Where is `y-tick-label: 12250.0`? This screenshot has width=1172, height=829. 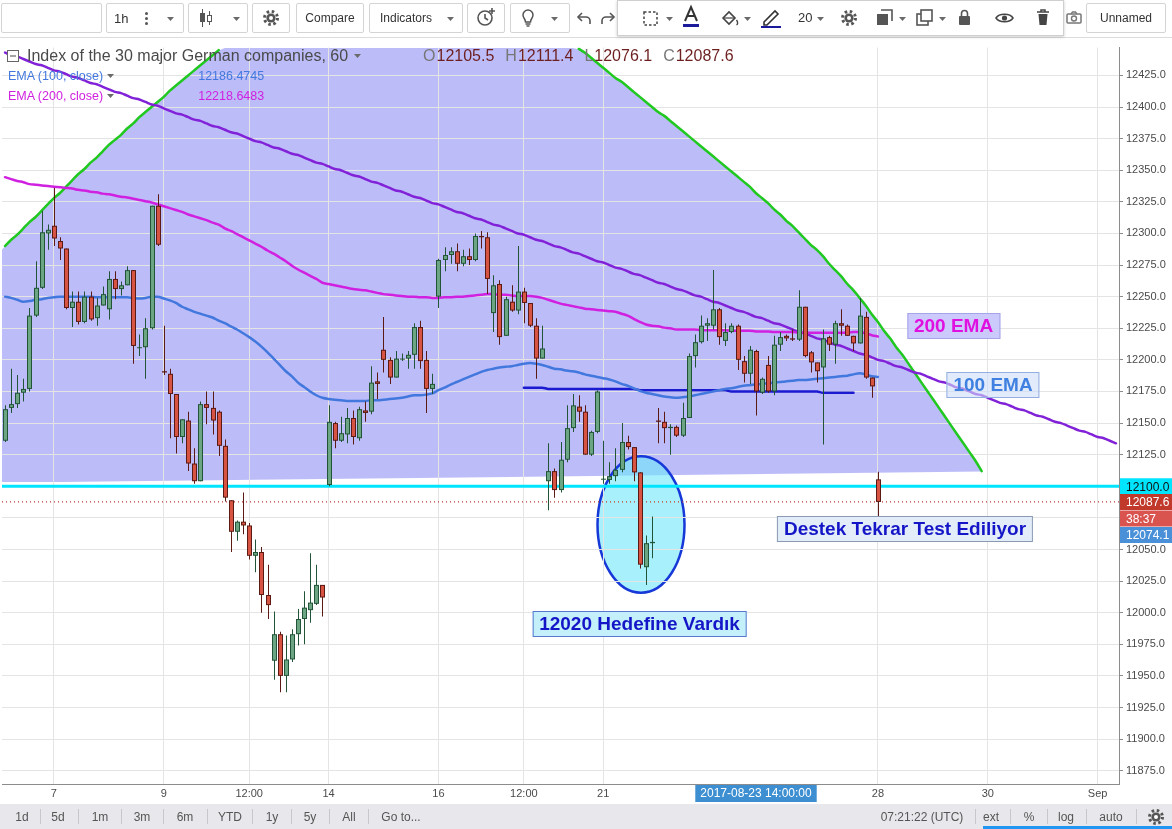 y-tick-label: 12250.0 is located at coordinates (1146, 295).